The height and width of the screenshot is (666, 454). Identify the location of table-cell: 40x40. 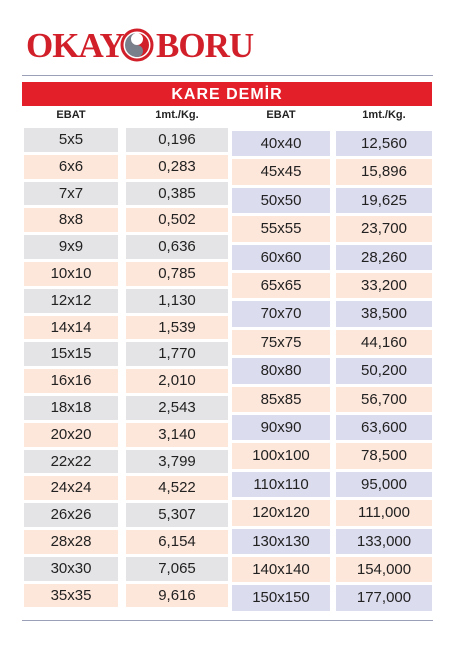
(281, 144).